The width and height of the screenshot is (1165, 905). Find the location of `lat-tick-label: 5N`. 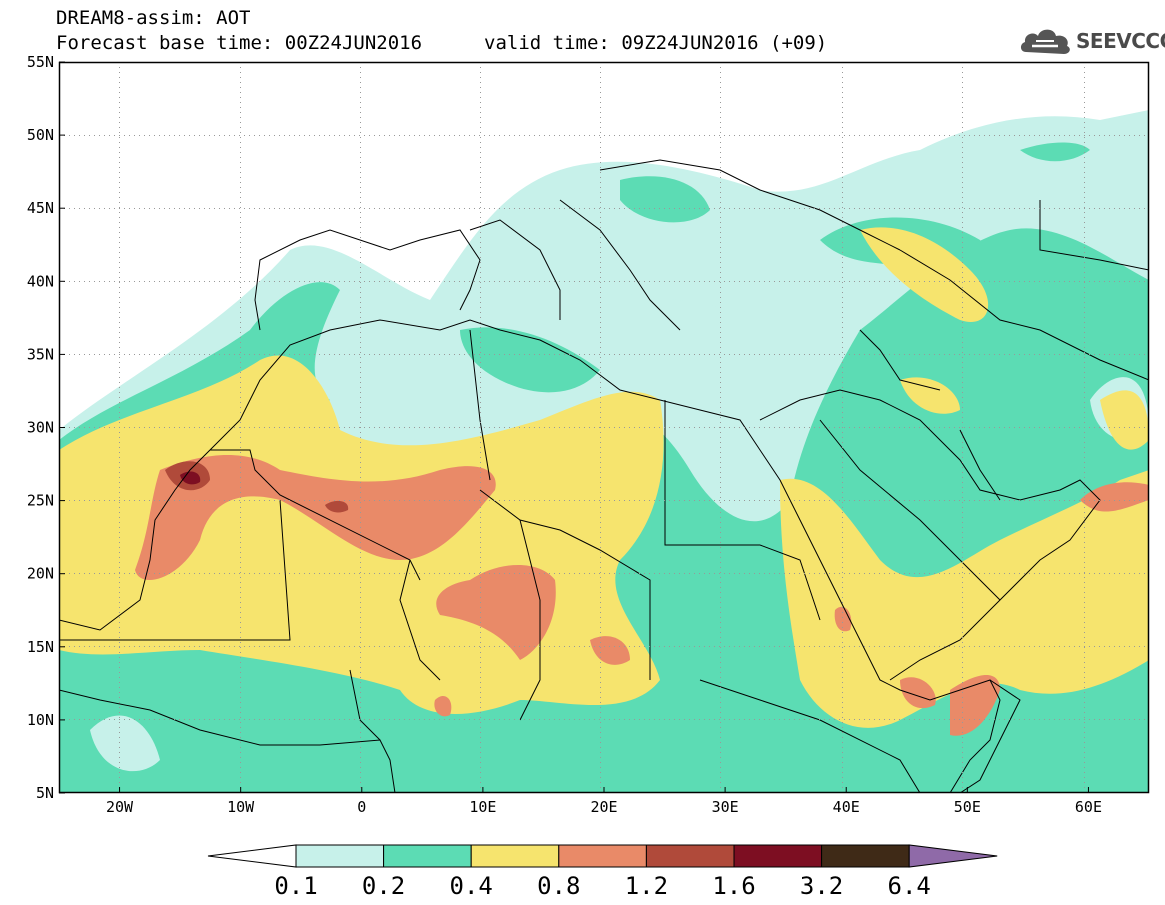

lat-tick-label: 5N is located at coordinates (45, 793).